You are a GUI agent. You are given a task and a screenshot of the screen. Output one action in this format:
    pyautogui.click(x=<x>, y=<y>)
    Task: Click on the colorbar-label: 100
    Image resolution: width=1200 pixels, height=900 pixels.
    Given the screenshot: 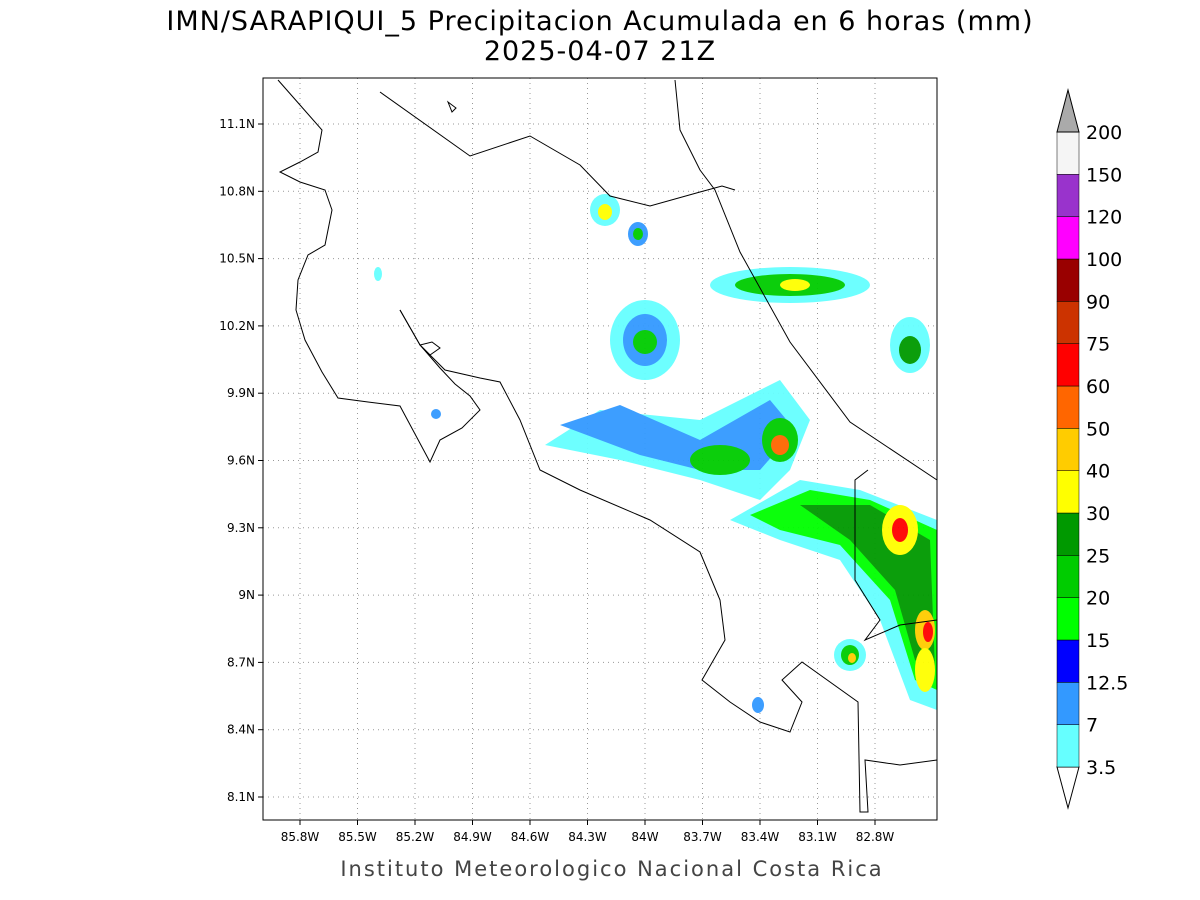 What is the action you would take?
    pyautogui.click(x=1104, y=260)
    